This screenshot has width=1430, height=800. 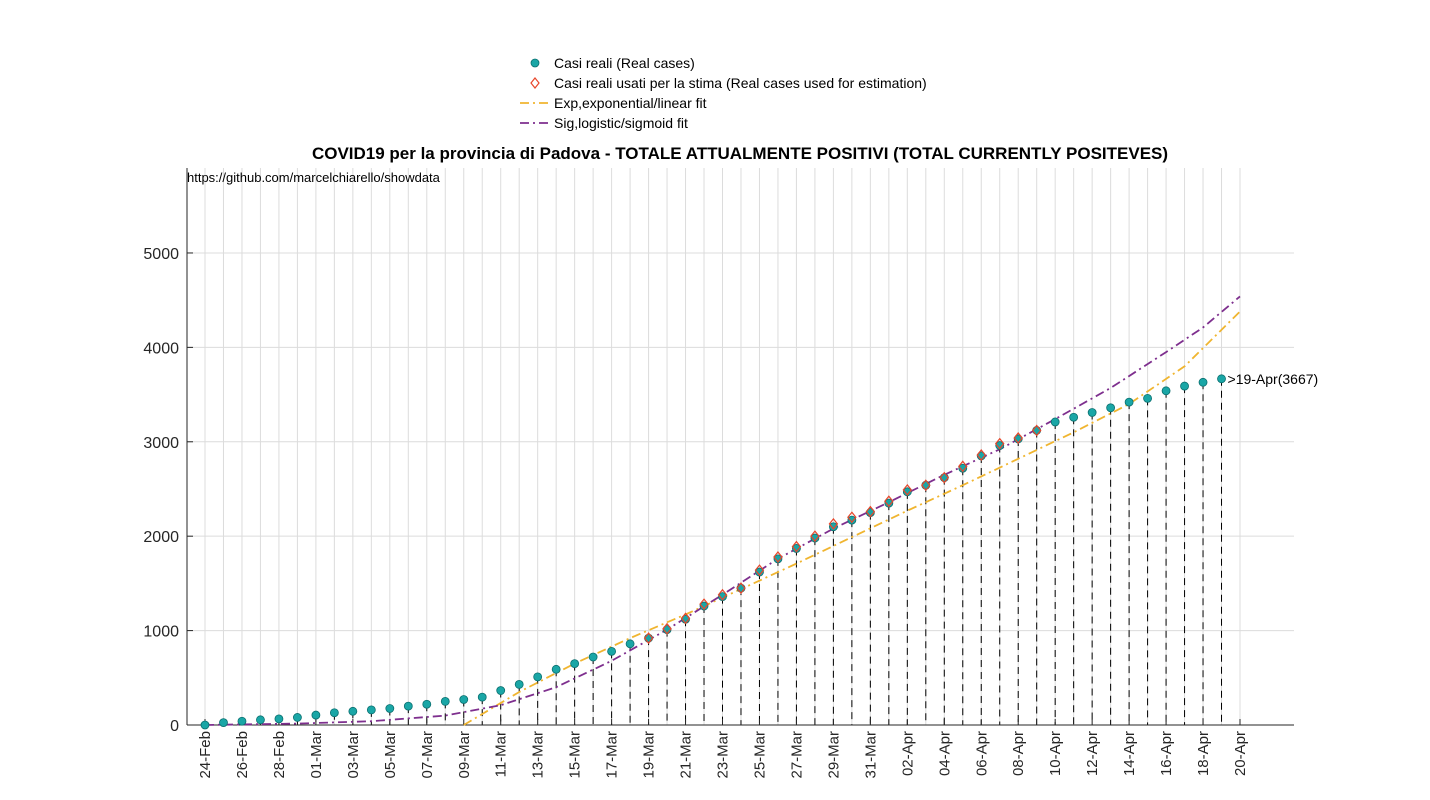 What do you see at coordinates (833, 755) in the screenshot?
I see `x-tick-label: 29-Mar` at bounding box center [833, 755].